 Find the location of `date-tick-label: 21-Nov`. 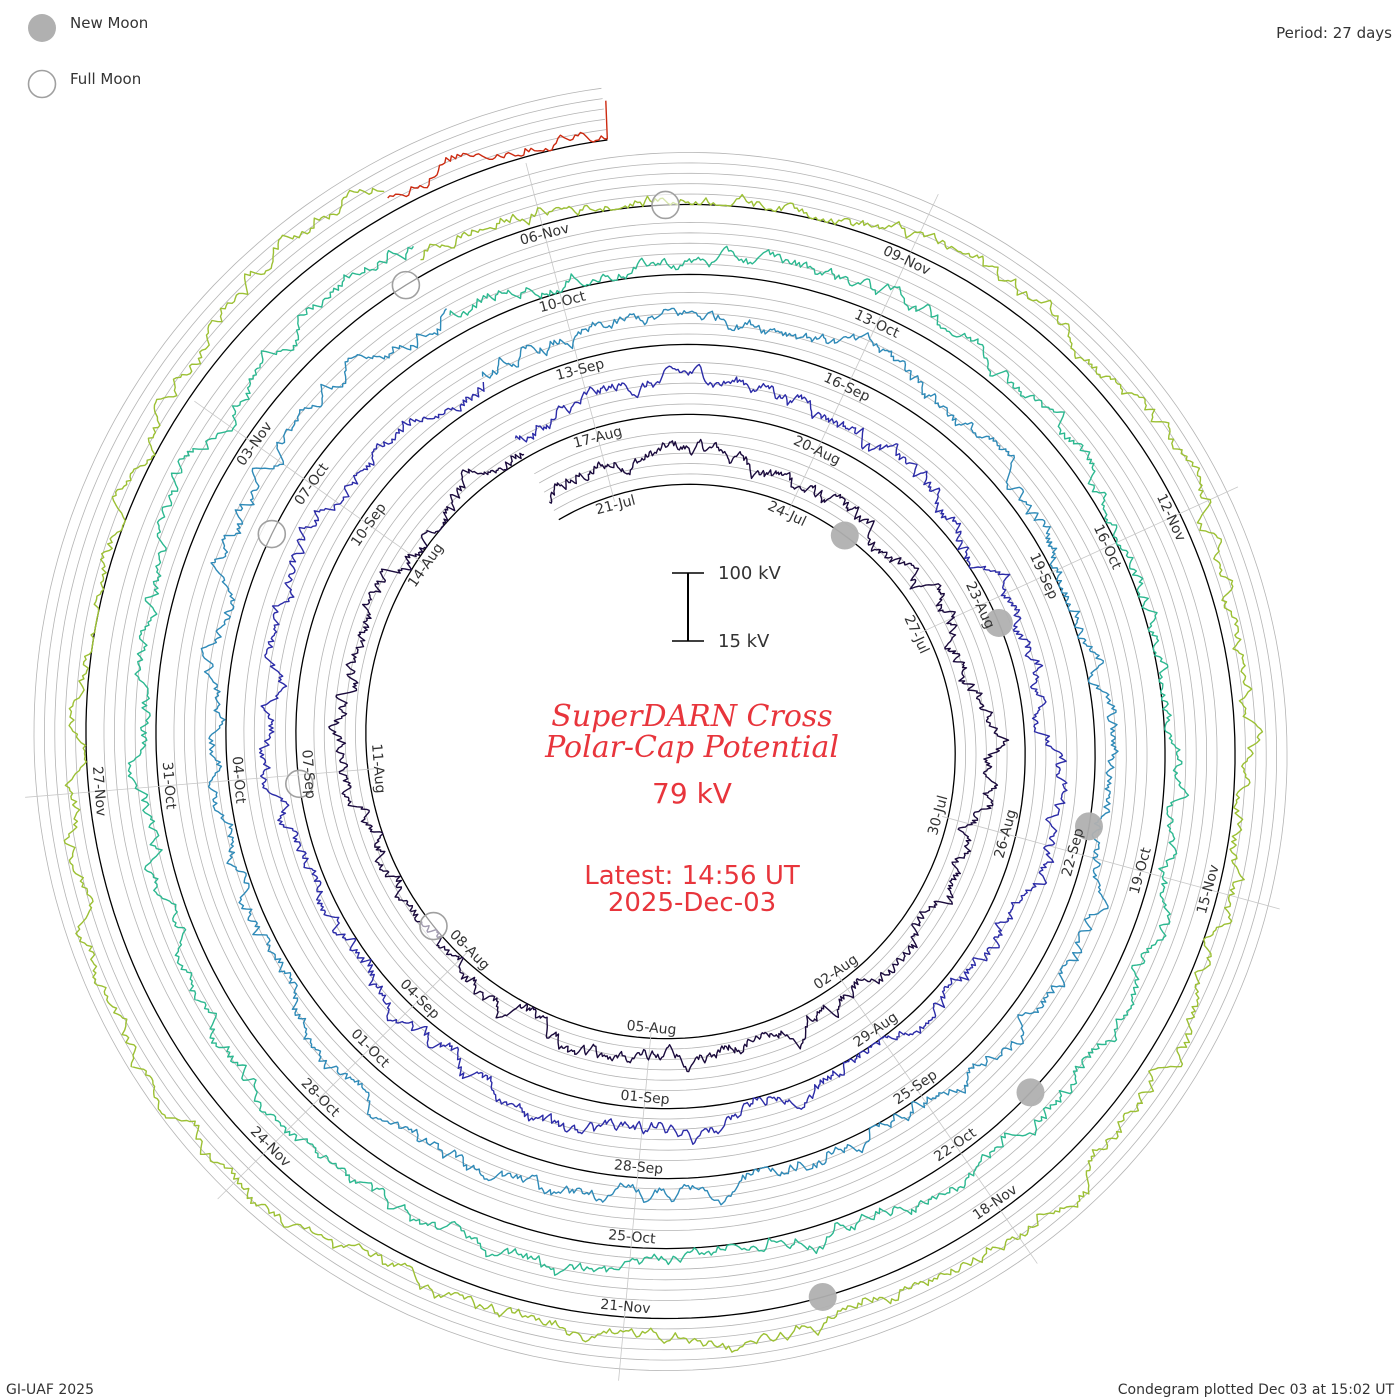

date-tick-label: 21-Nov is located at coordinates (625, 1307).